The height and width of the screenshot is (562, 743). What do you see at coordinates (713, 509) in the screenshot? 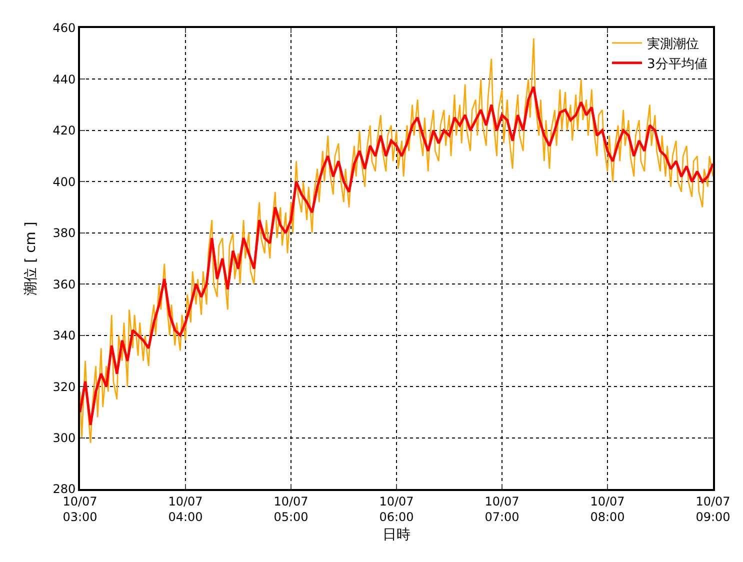
I see `x-tick-label: 10/07 09:00` at bounding box center [713, 509].